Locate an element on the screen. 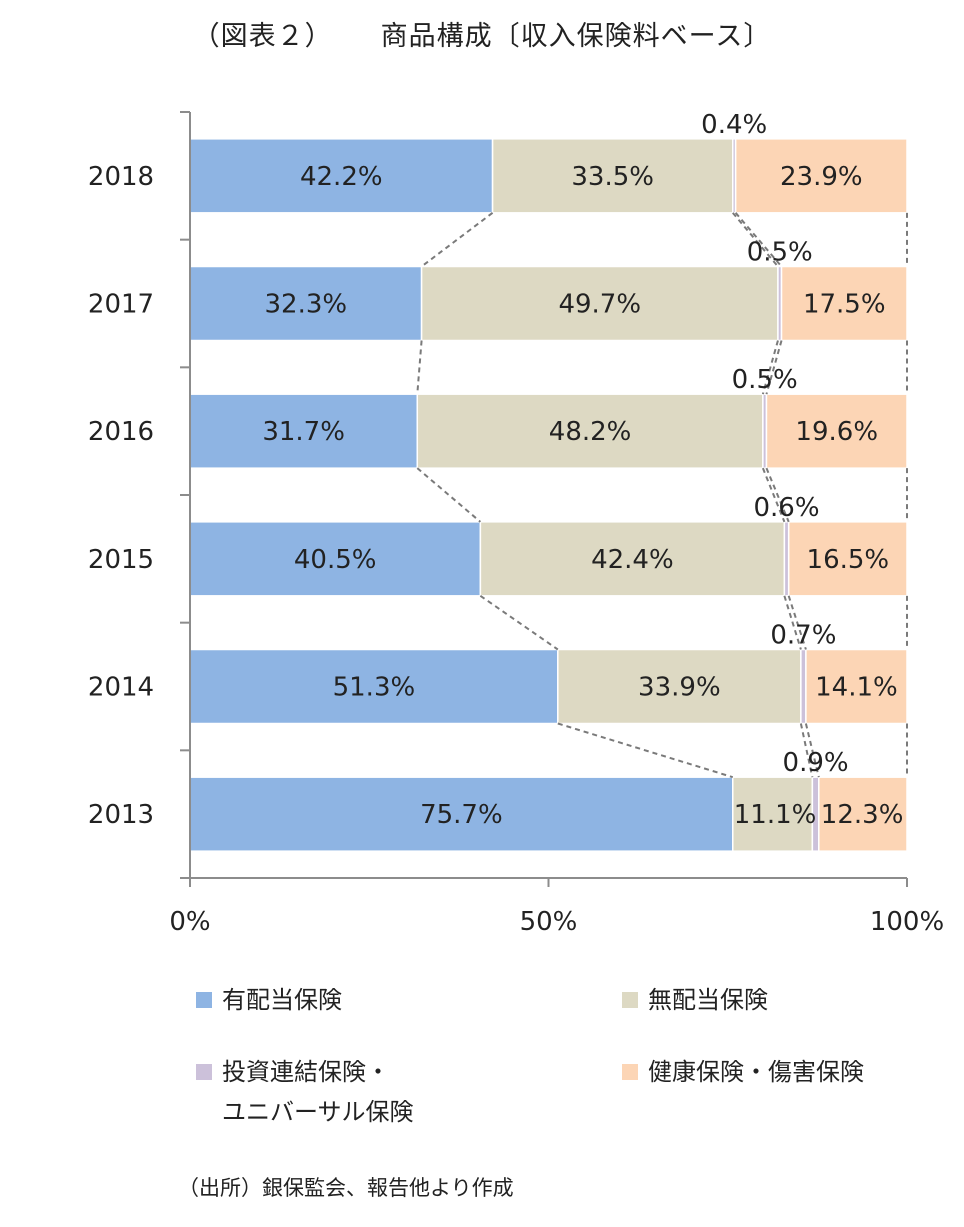  category-label: 2013 is located at coordinates (121, 815).